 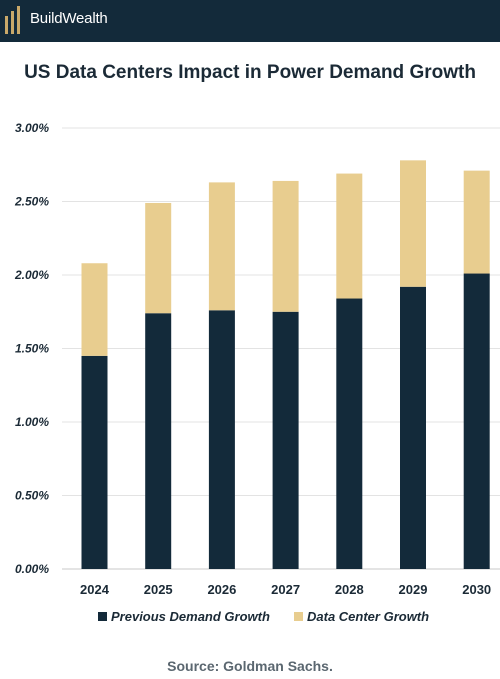 What do you see at coordinates (95, 589) in the screenshot?
I see `x-tick-label: 2024` at bounding box center [95, 589].